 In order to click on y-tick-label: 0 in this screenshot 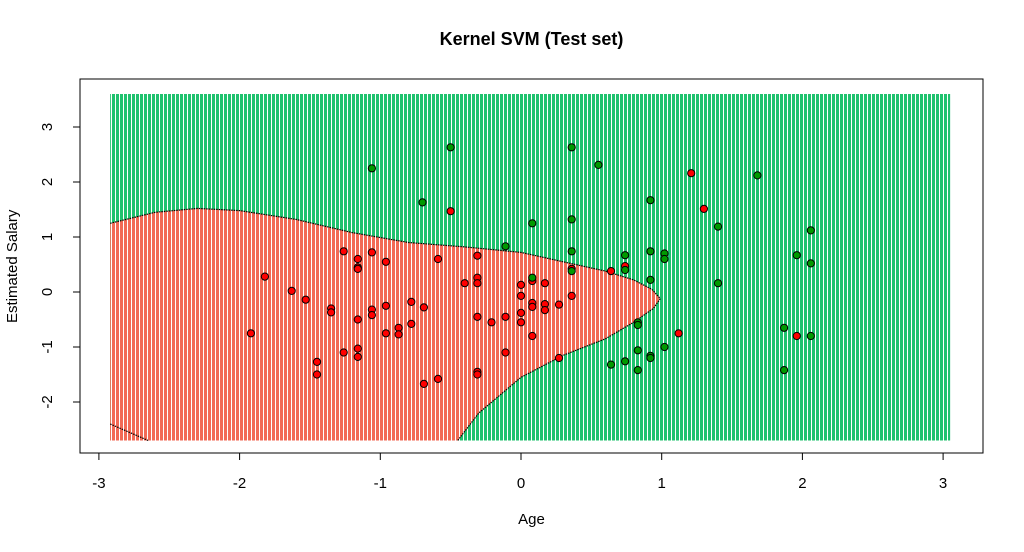, I will do `click(47, 292)`.